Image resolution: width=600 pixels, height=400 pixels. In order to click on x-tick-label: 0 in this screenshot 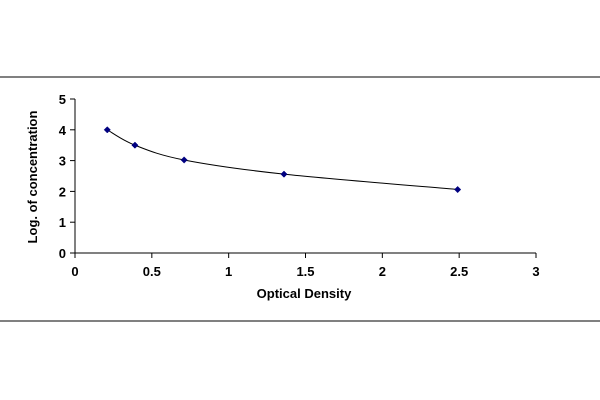, I will do `click(74, 271)`.